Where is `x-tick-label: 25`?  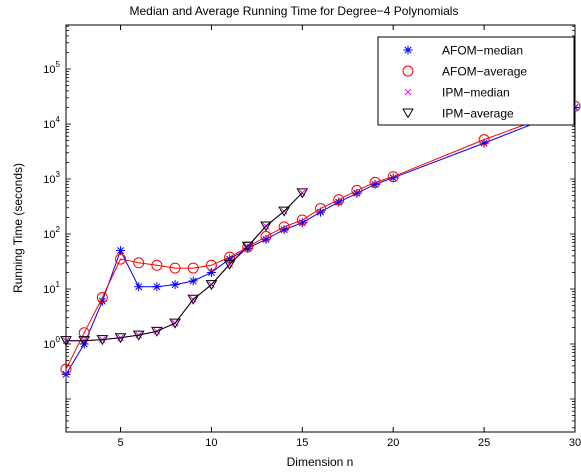
x-tick-label: 25 is located at coordinates (484, 443).